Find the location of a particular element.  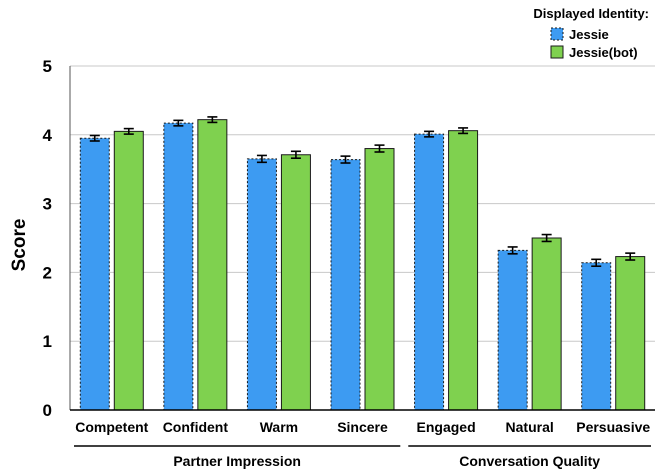

legend: Displayed Identity: Jessie Jessie(bot) is located at coordinates (591, 33).